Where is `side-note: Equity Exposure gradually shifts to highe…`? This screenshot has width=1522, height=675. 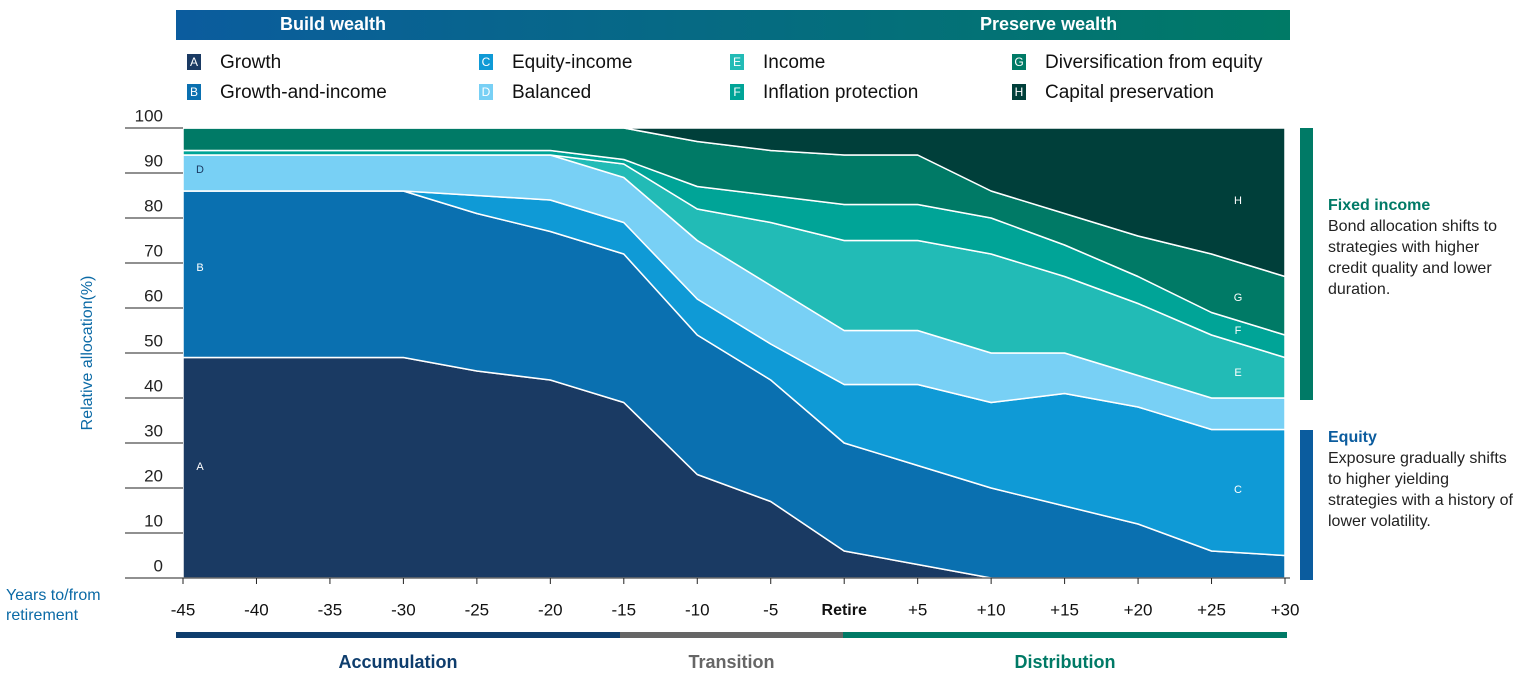
side-note: Equity Exposure gradually shifts to highe… is located at coordinates (1424, 479).